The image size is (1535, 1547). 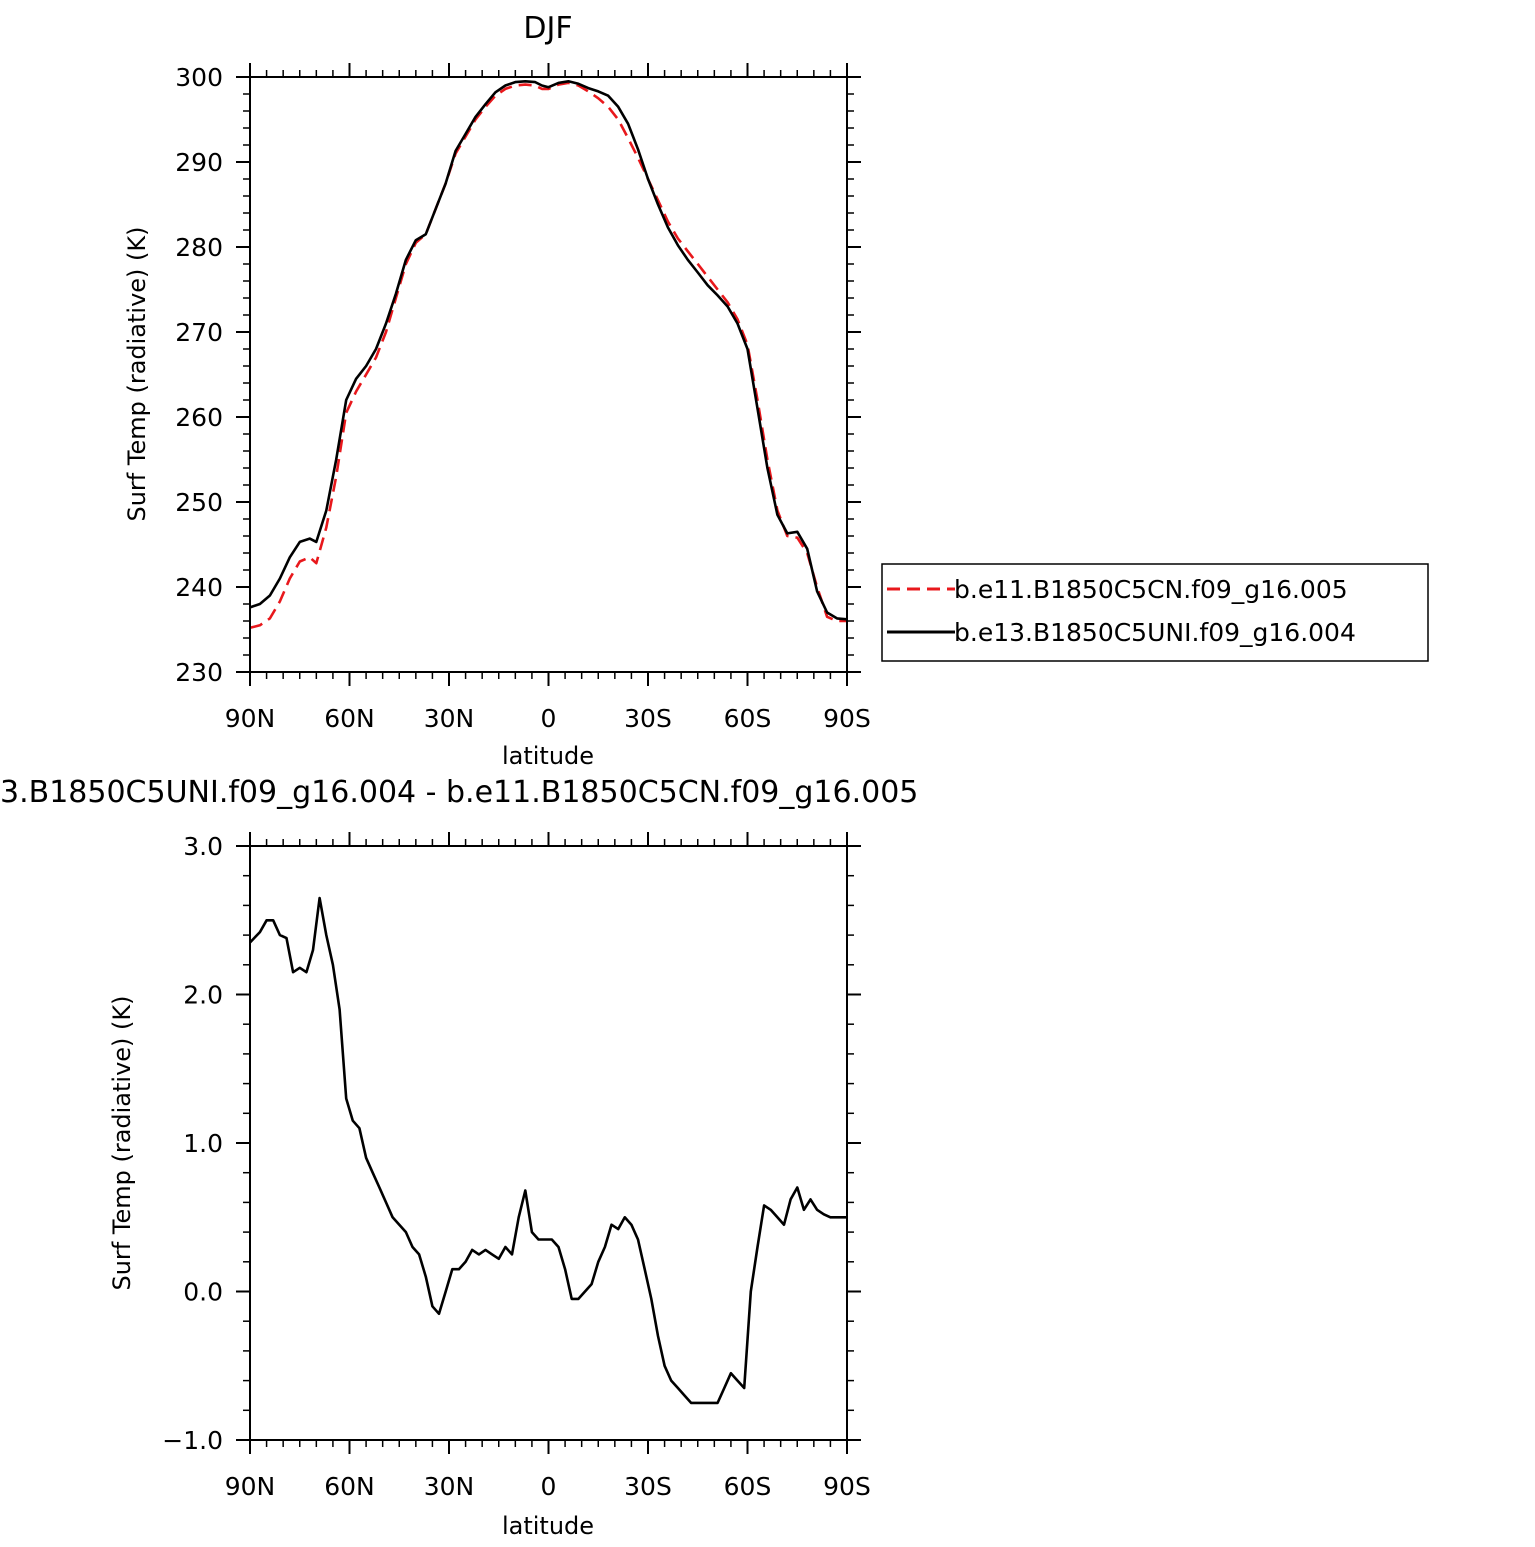 What do you see at coordinates (203, 846) in the screenshot?
I see `chart-2-y-tick-label: 3.0` at bounding box center [203, 846].